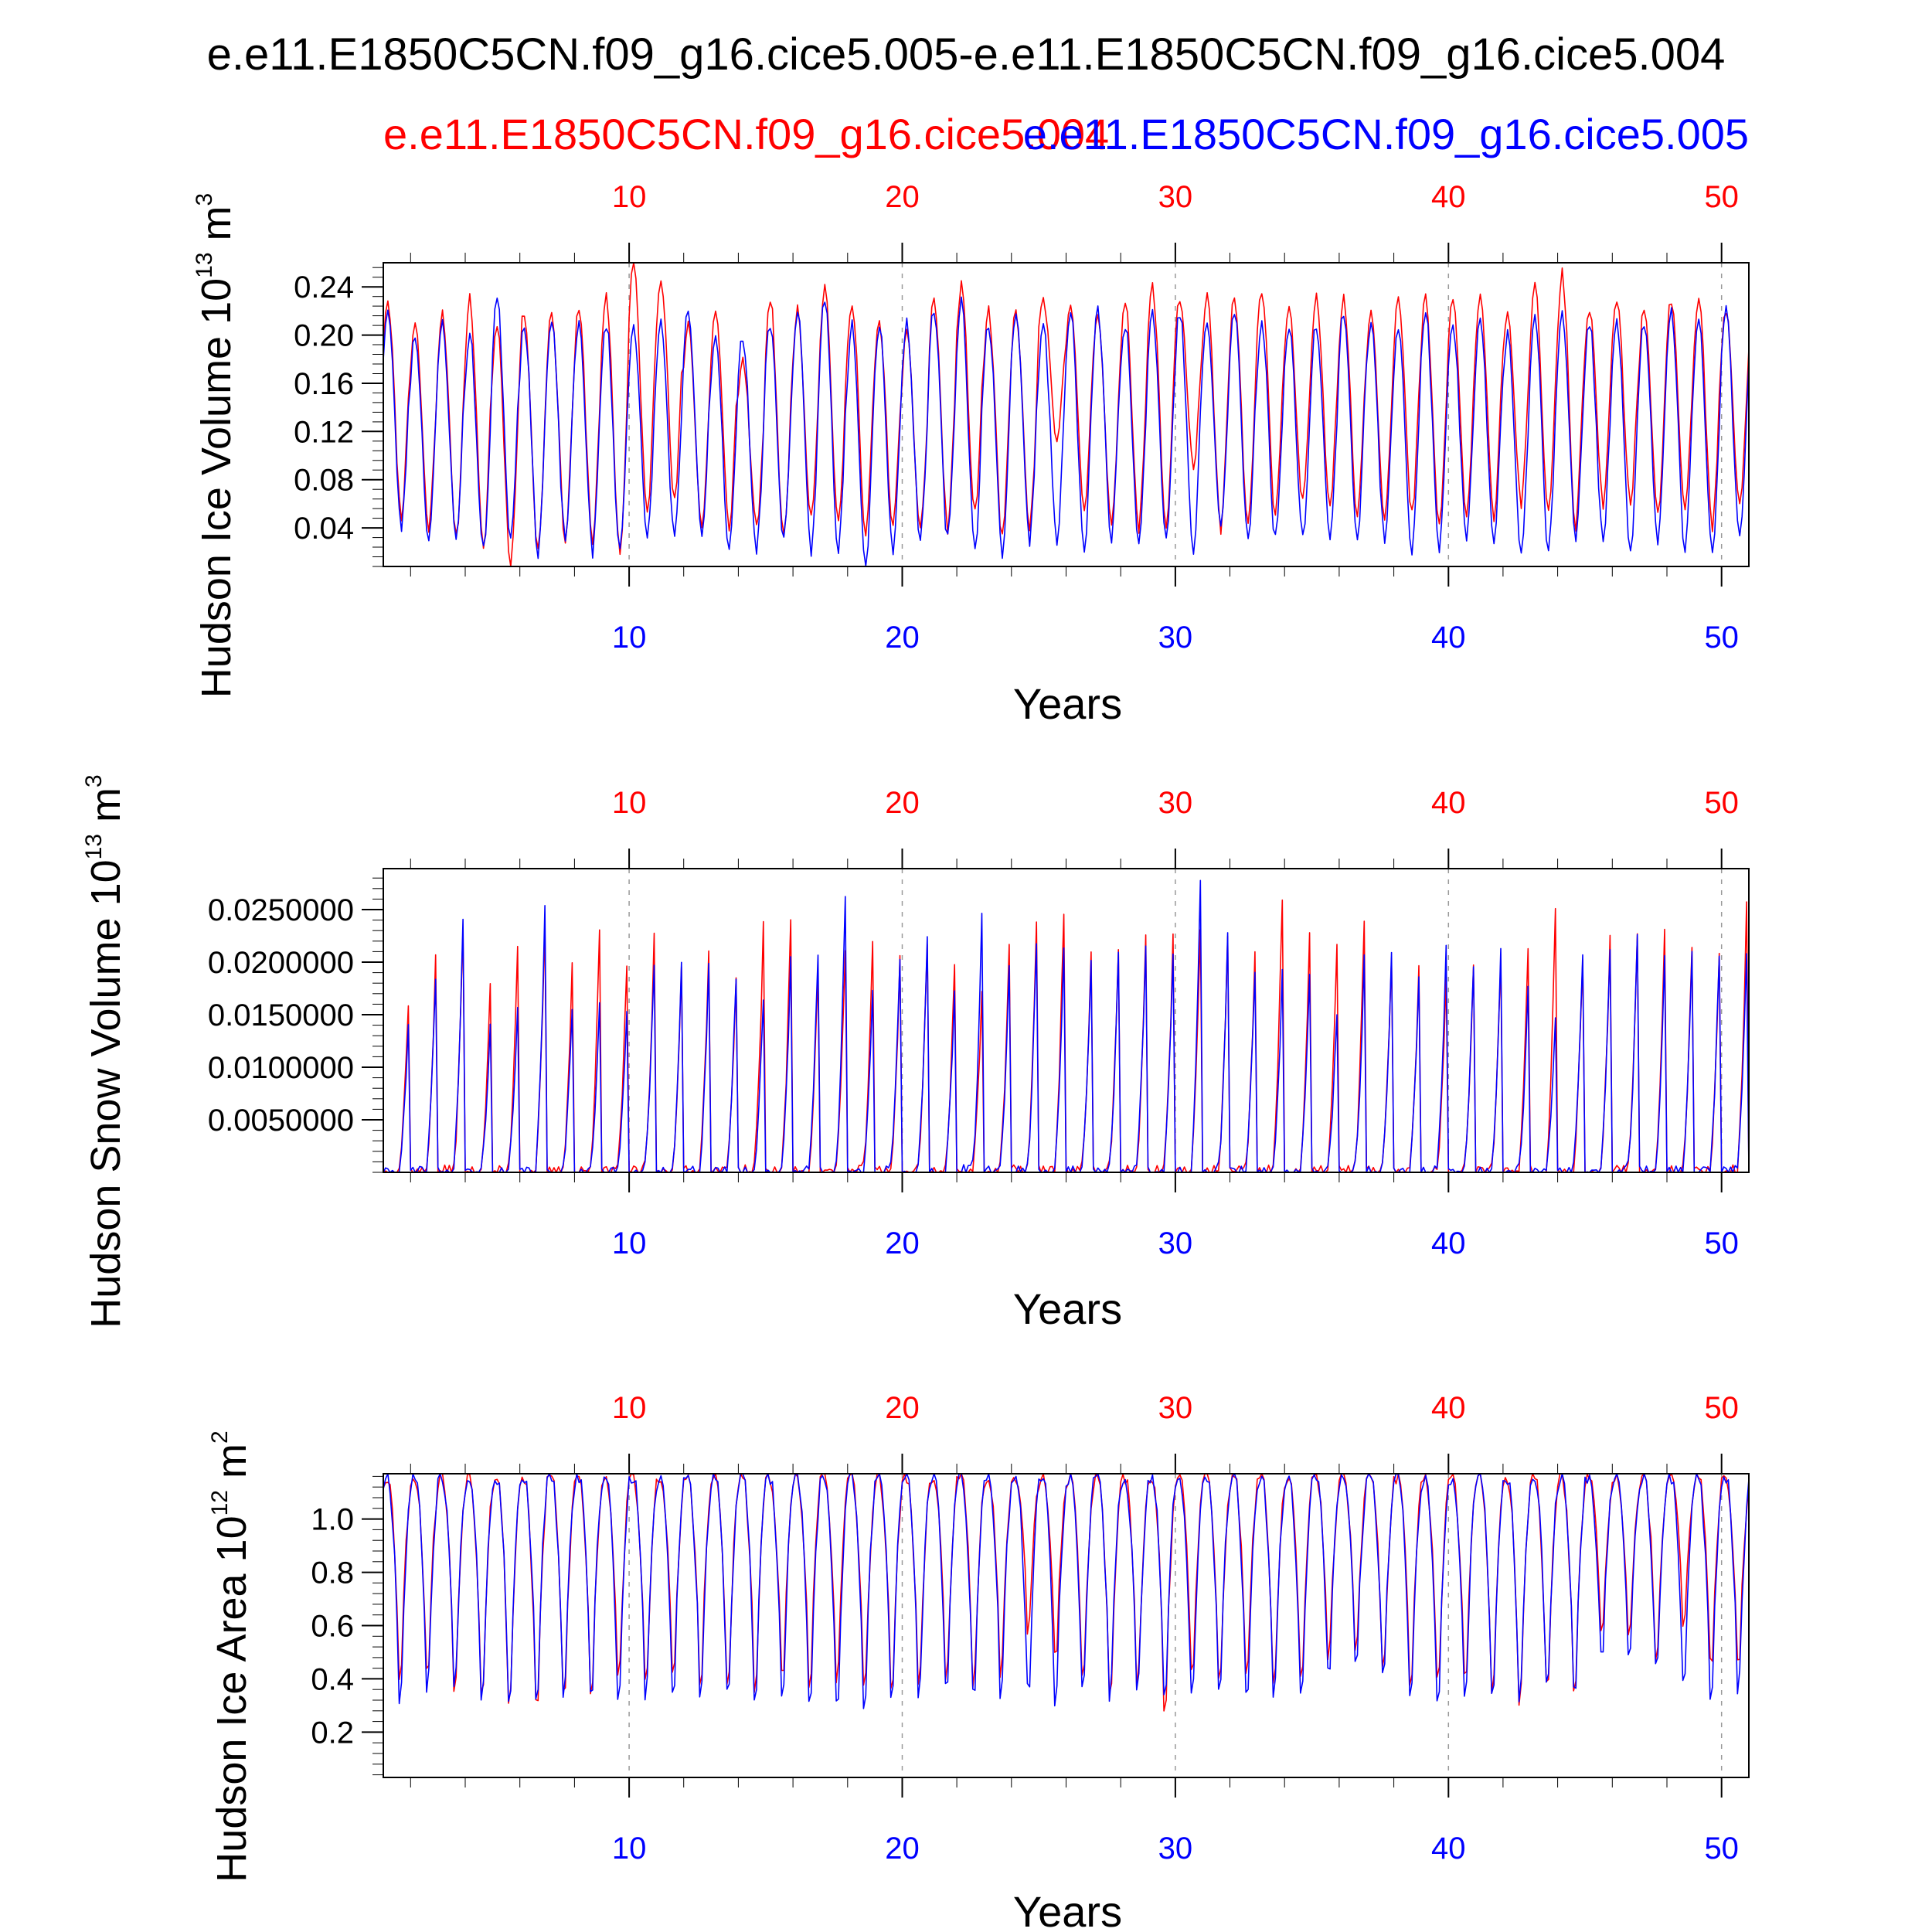 Image resolution: width=1932 pixels, height=1932 pixels. Describe the element at coordinates (333, 1573) in the screenshot. I see `y-tick-label: 0.8` at that location.